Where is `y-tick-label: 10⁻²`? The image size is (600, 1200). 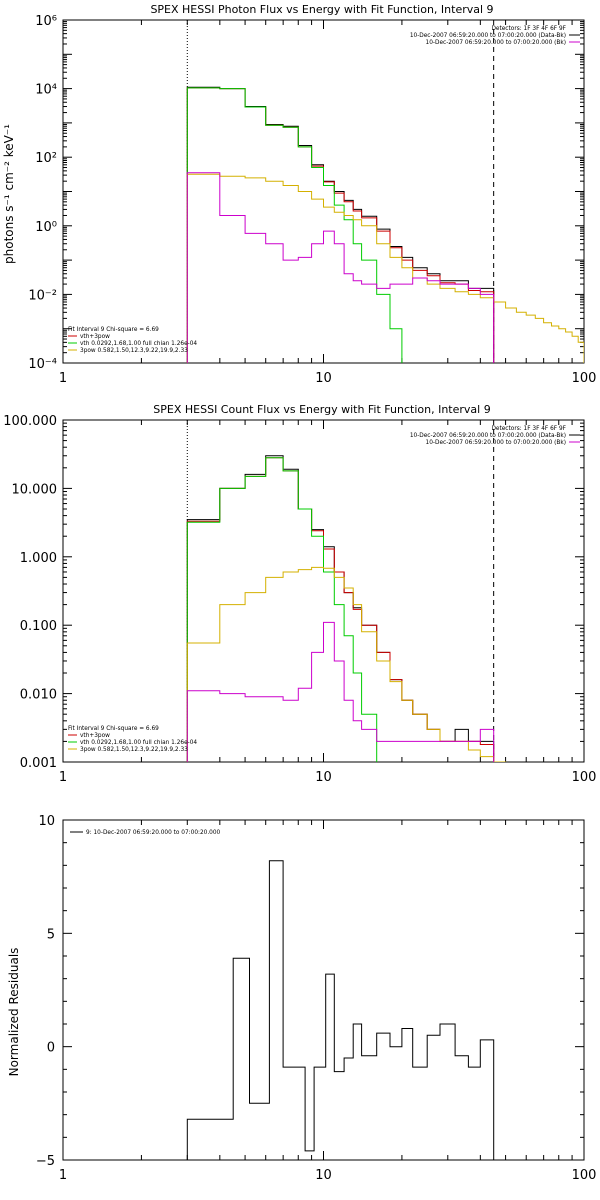 y-tick-label: 10⁻² is located at coordinates (42, 295).